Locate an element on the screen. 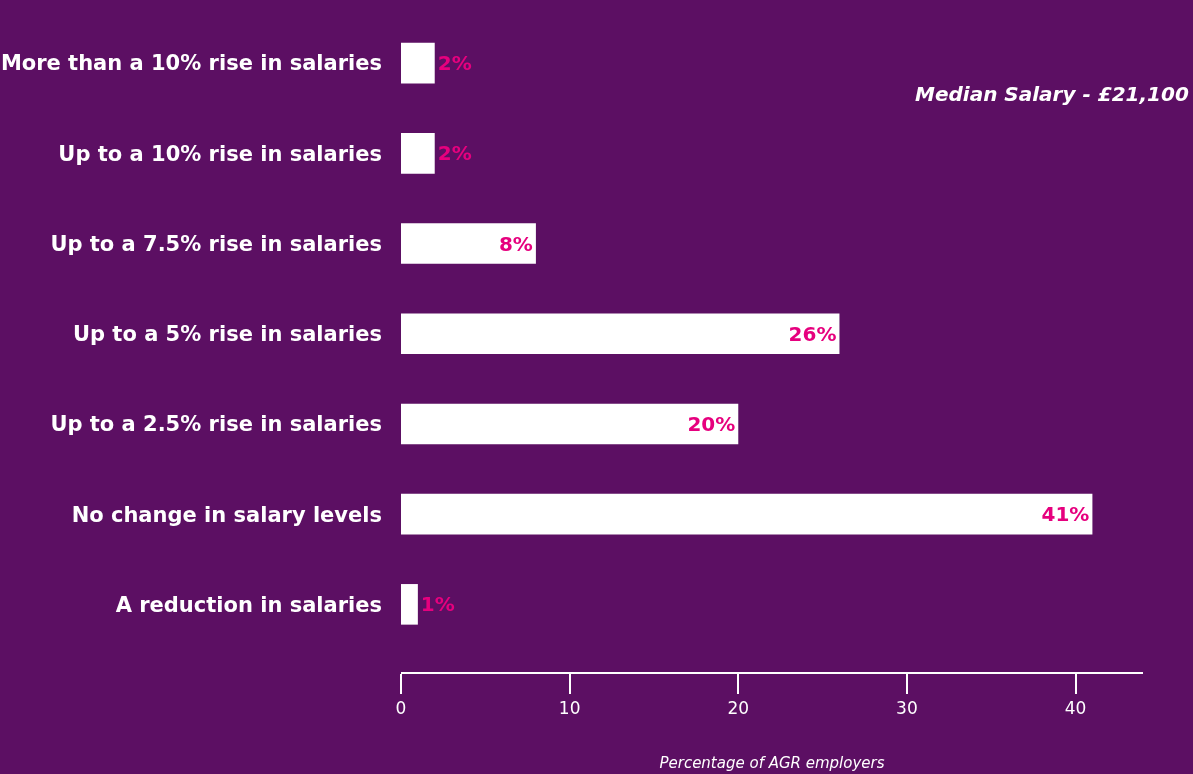 This screenshot has height=774, width=1193. data-label: 8% is located at coordinates (515, 243).